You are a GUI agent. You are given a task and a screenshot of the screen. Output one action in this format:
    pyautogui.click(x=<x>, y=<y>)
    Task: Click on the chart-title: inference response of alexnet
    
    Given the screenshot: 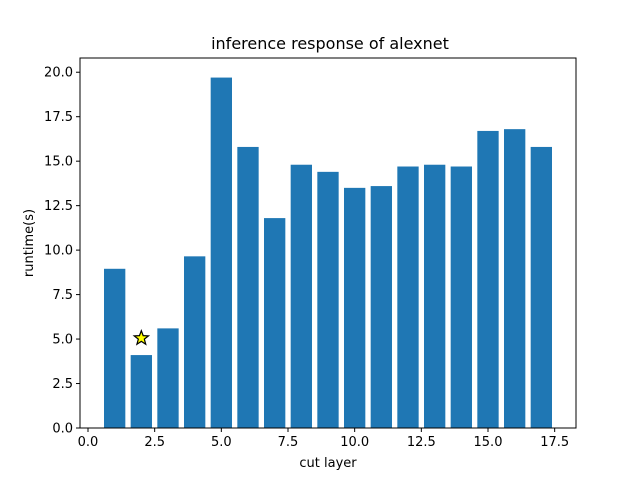 What is the action you would take?
    pyautogui.click(x=330, y=43)
    